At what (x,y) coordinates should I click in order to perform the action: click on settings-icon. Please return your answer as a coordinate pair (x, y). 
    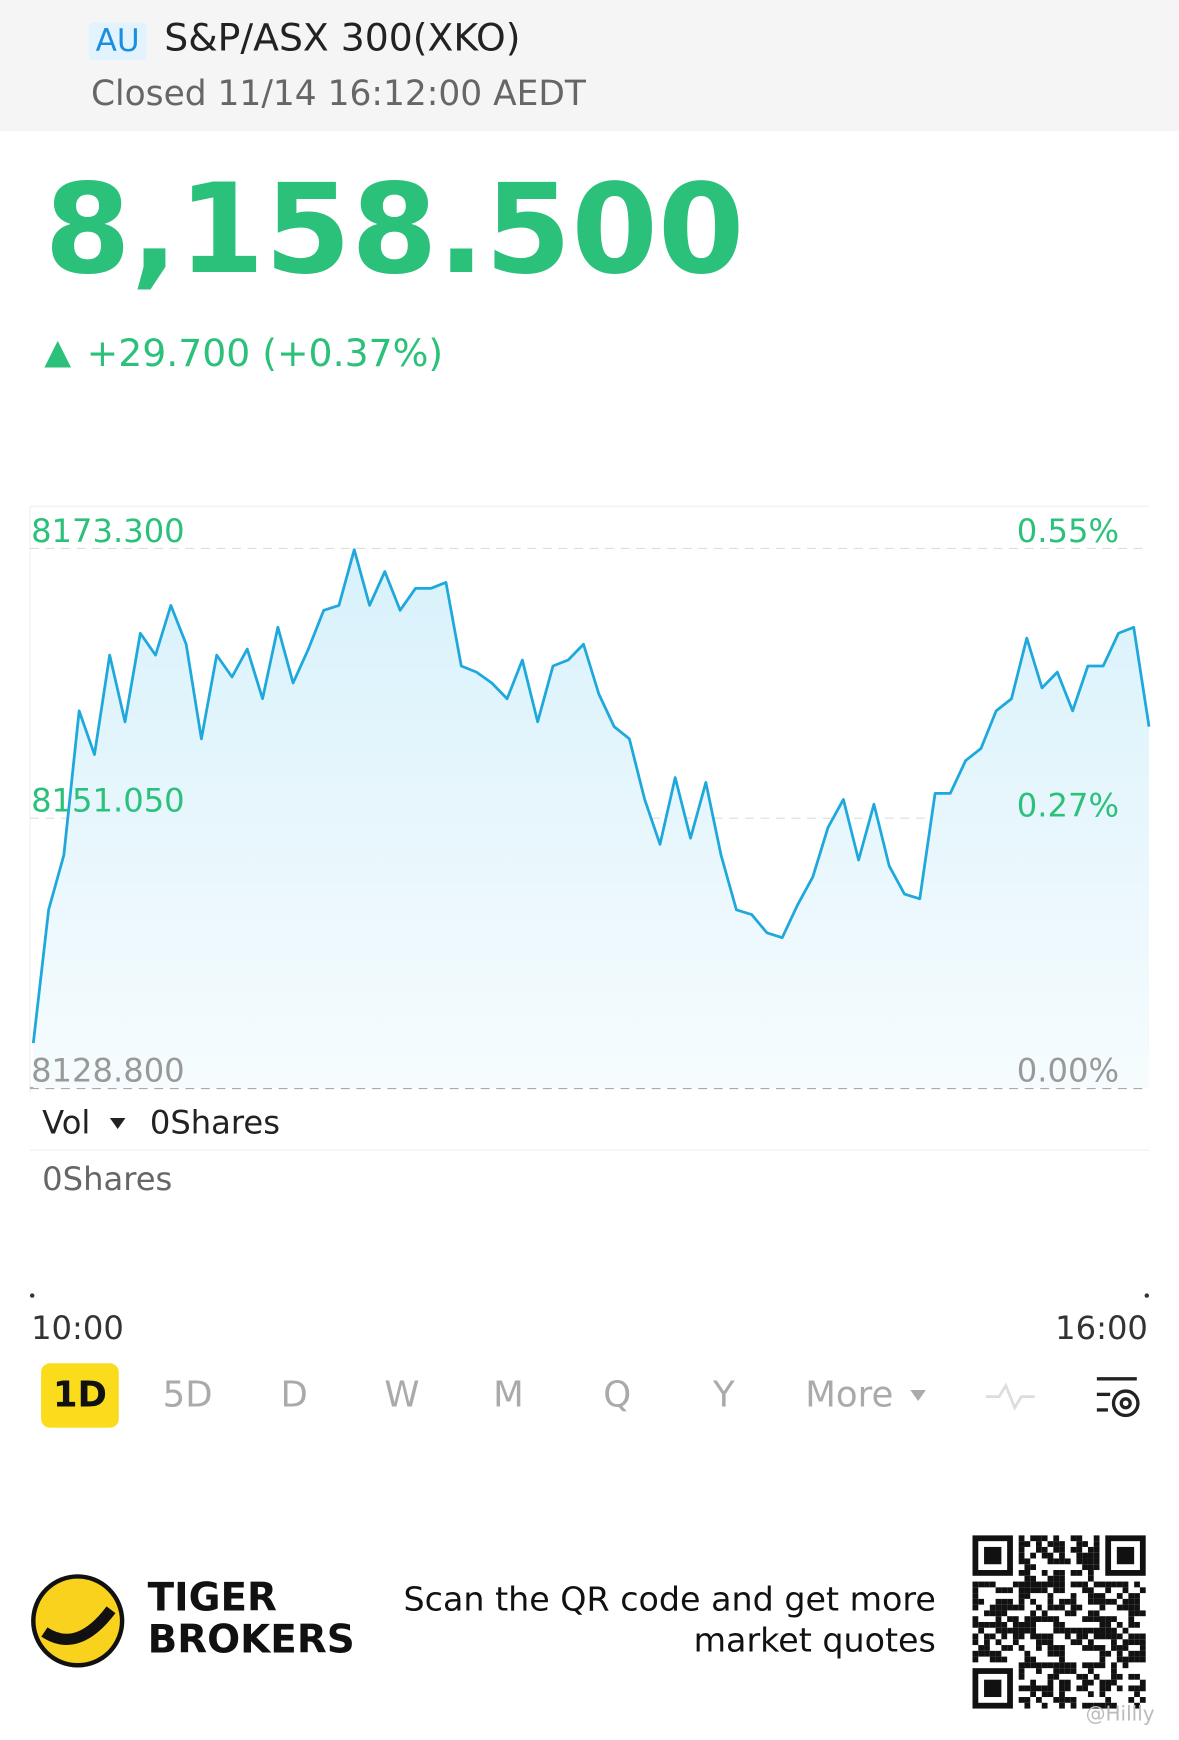
    Looking at the image, I should click on (1118, 1397).